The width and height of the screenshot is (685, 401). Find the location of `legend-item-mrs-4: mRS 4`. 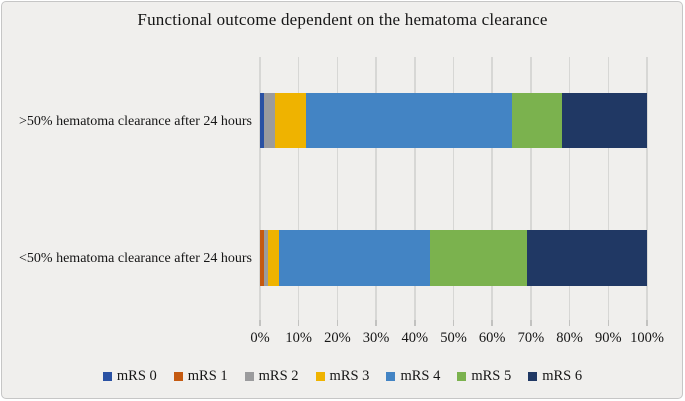

legend-item-mrs-4: mRS 4 is located at coordinates (413, 376).